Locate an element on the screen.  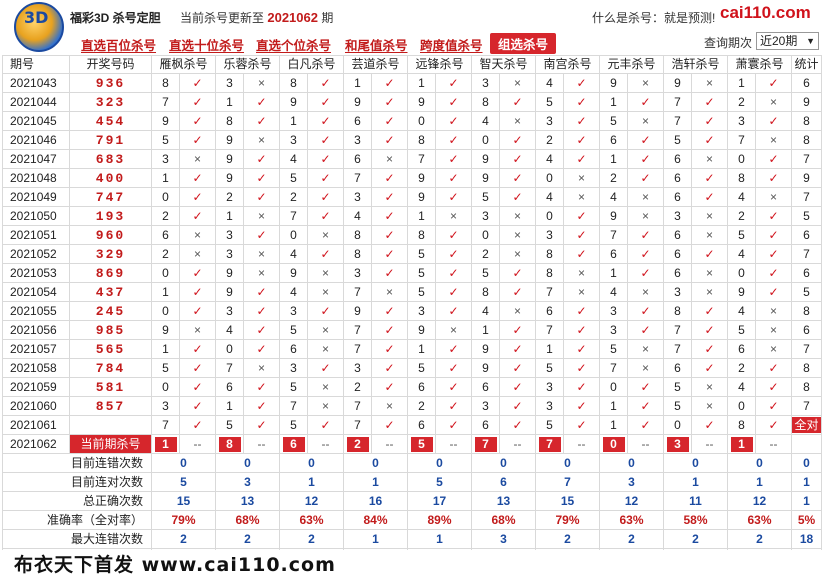
header-expert-8: 浩轩杀号 is located at coordinates (695, 64).